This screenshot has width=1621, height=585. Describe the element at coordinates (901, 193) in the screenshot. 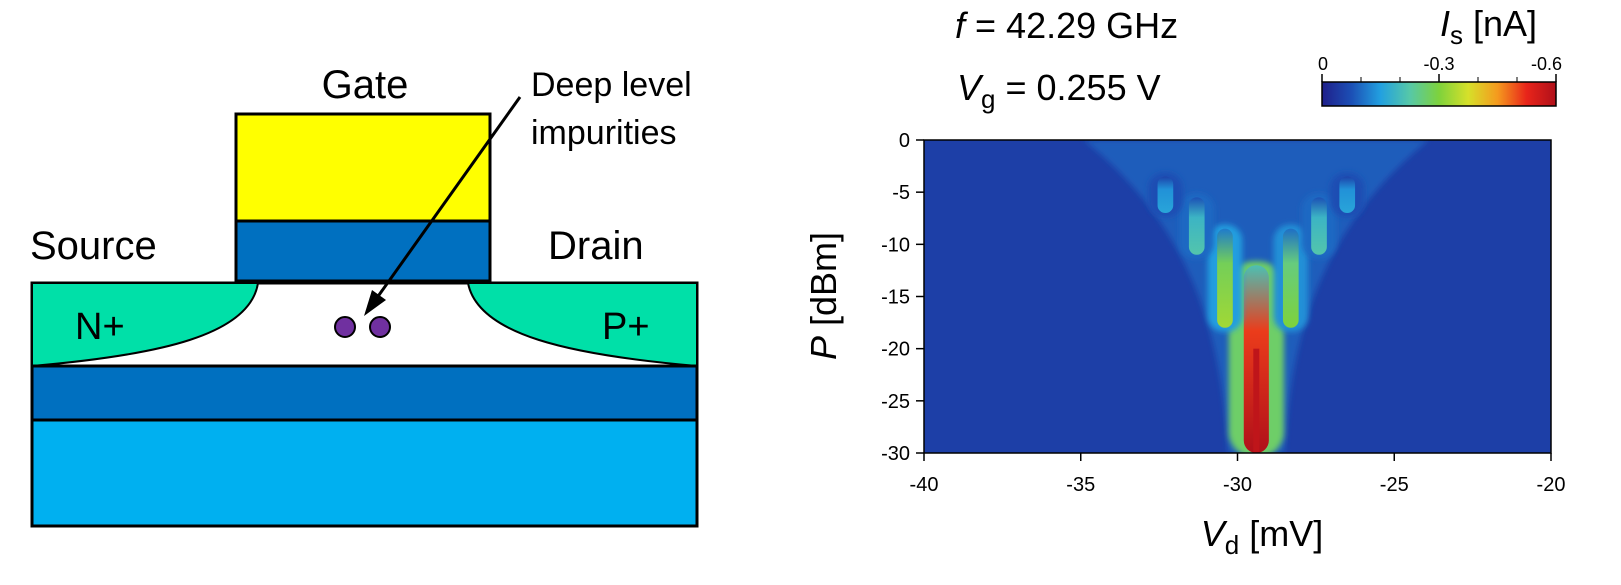

I see `y-tick-label: -5` at that location.